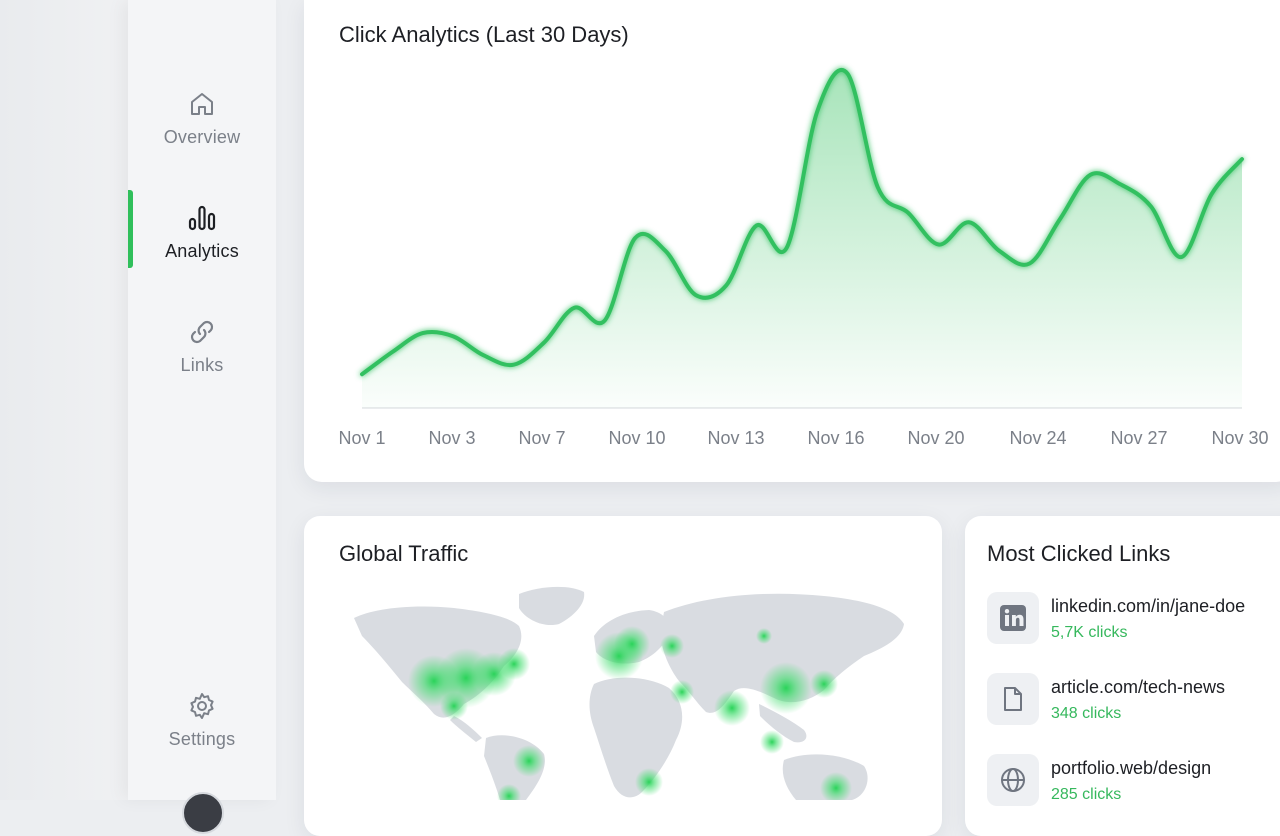 The image size is (1280, 836). Describe the element at coordinates (1089, 632) in the screenshot. I see `link-clicks: 5,7K clicks` at that location.